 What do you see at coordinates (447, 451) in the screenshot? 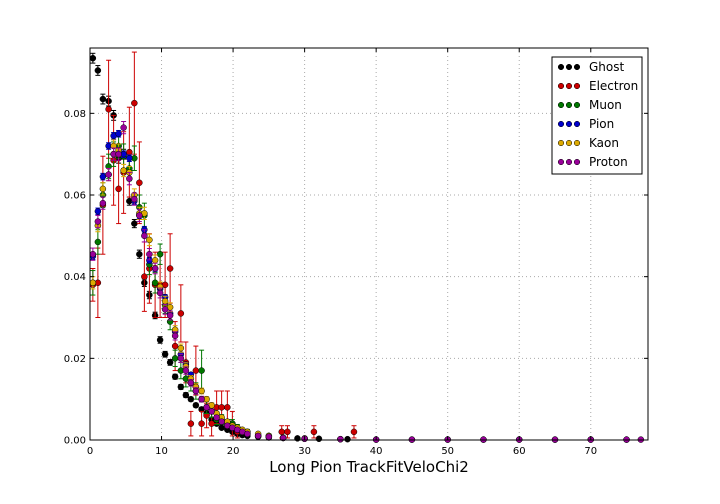
I see `x-tick-label: 50` at bounding box center [447, 451].